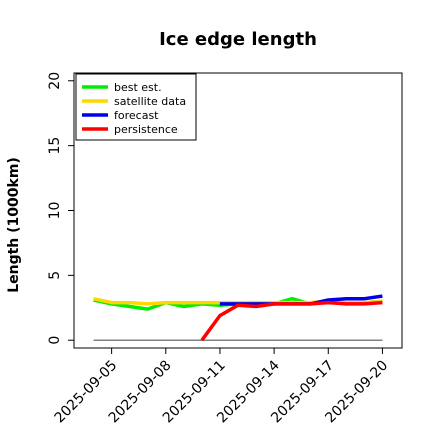 This screenshot has width=440, height=440. What do you see at coordinates (150, 101) in the screenshot?
I see `legend-label-satellite-data: satellite data` at bounding box center [150, 101].